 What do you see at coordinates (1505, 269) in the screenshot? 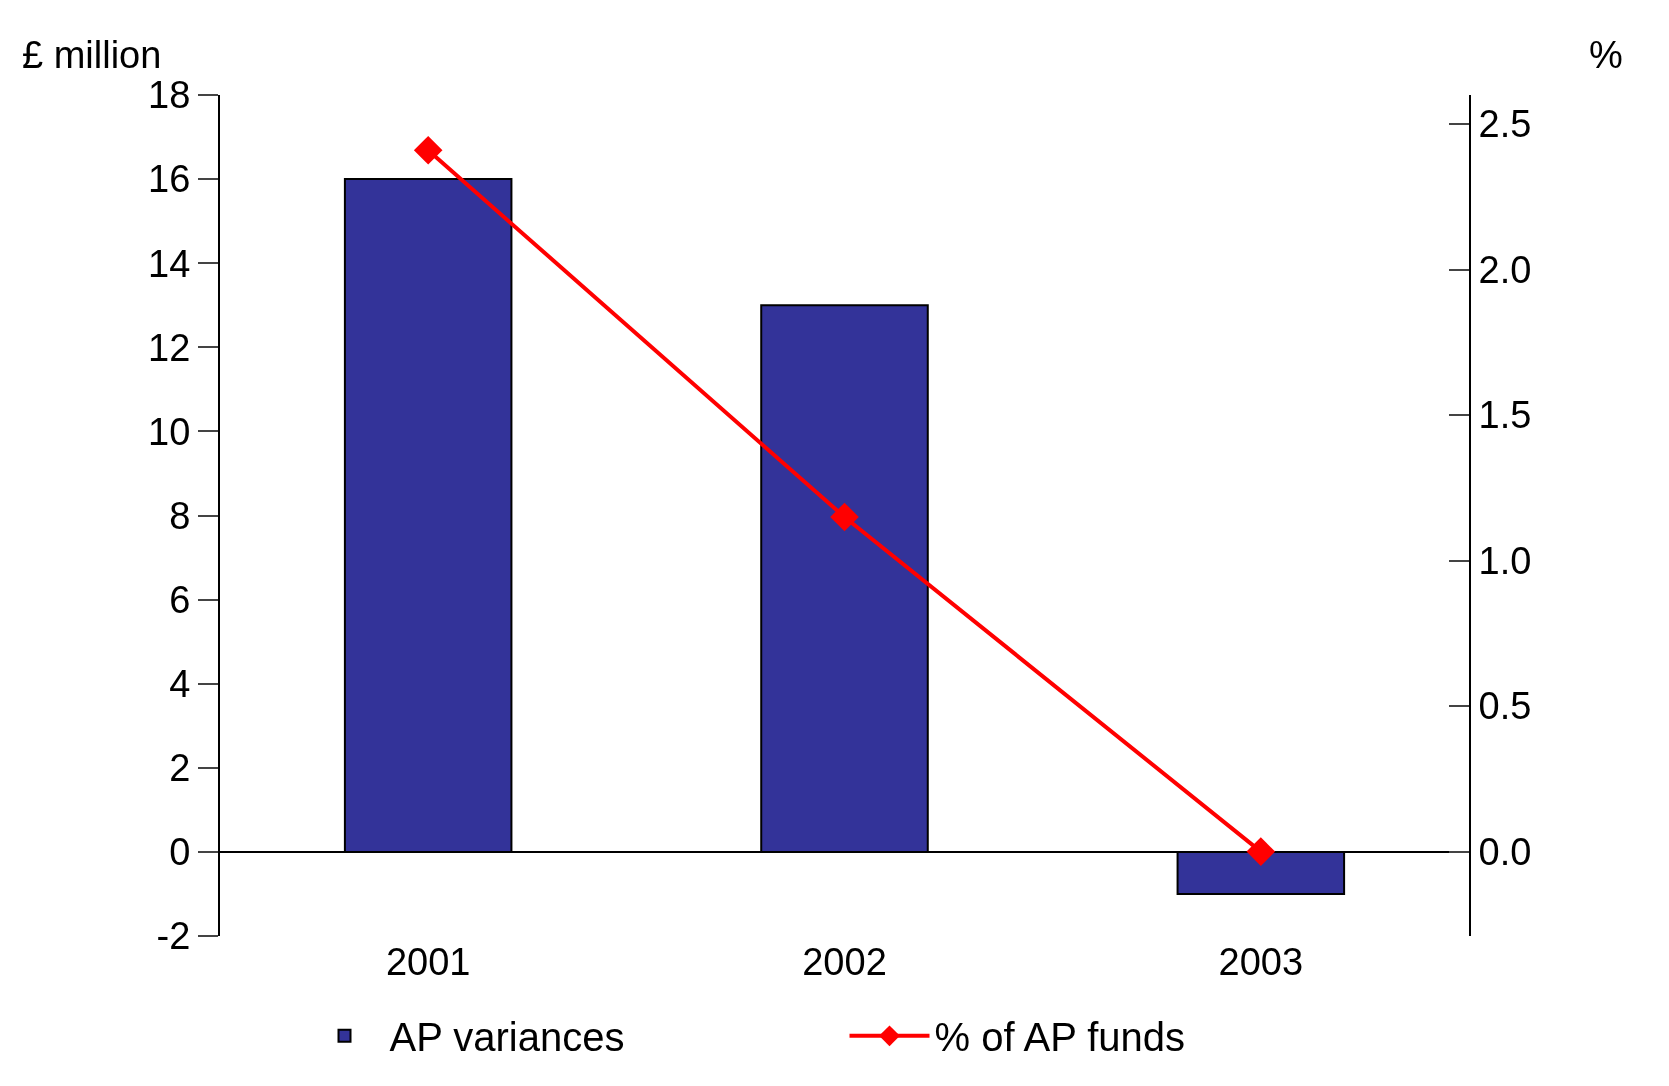
I see `y2-tick-label: 2.0` at bounding box center [1505, 269].